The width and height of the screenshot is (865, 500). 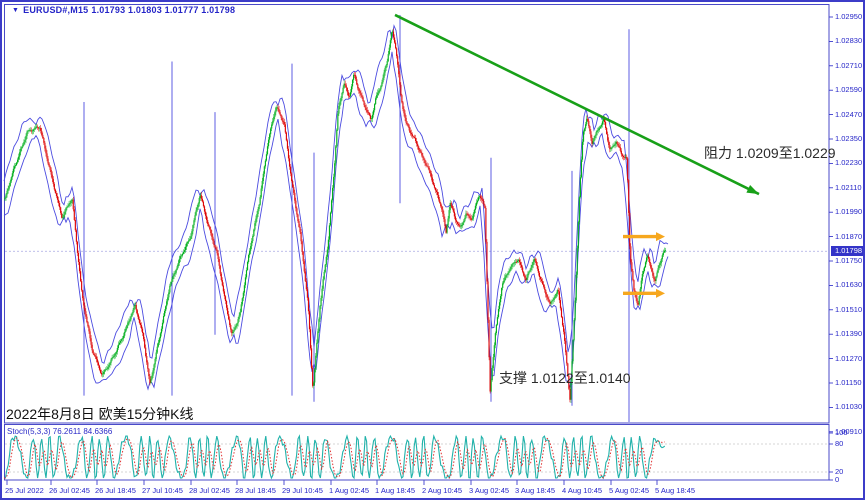 I want to click on time-tick-label: 26 Jul 18:45, so click(x=115, y=490).